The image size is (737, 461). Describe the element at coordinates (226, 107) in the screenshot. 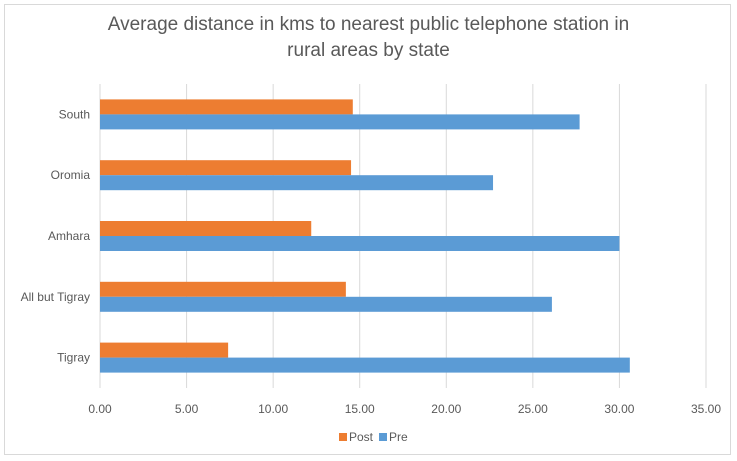

I see `bar-post-south` at that location.